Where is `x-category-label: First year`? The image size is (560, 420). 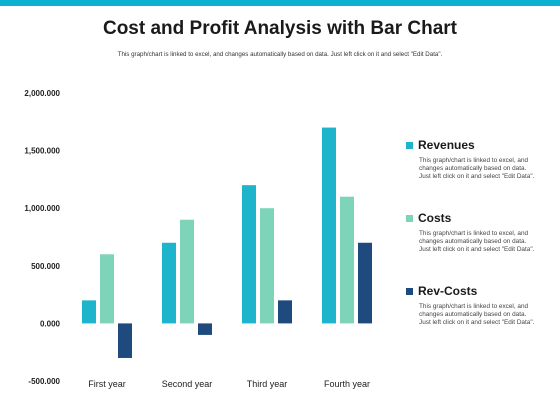 x-category-label: First year is located at coordinates (107, 384).